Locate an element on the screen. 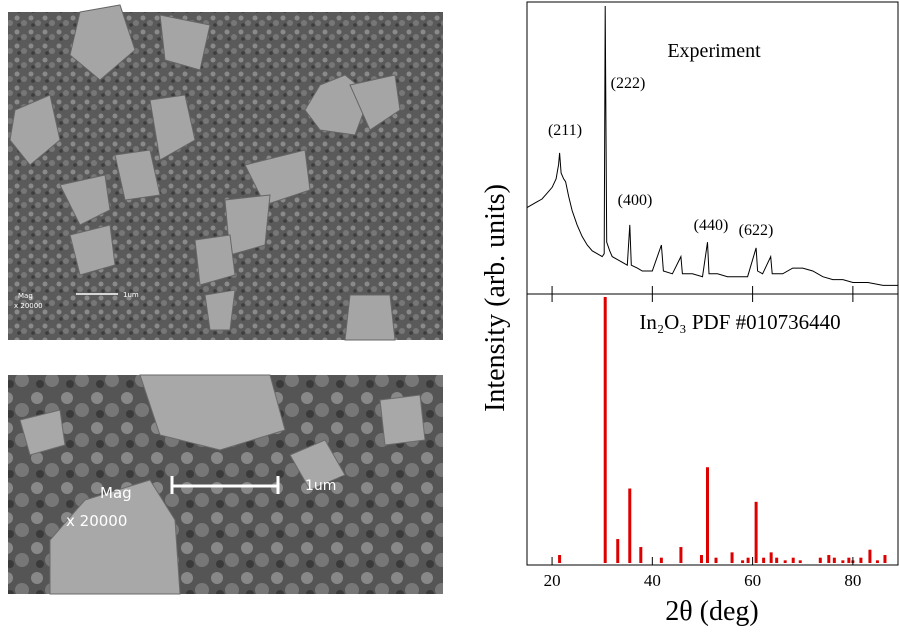 The image size is (899, 634). annotation: (400) is located at coordinates (635, 200).